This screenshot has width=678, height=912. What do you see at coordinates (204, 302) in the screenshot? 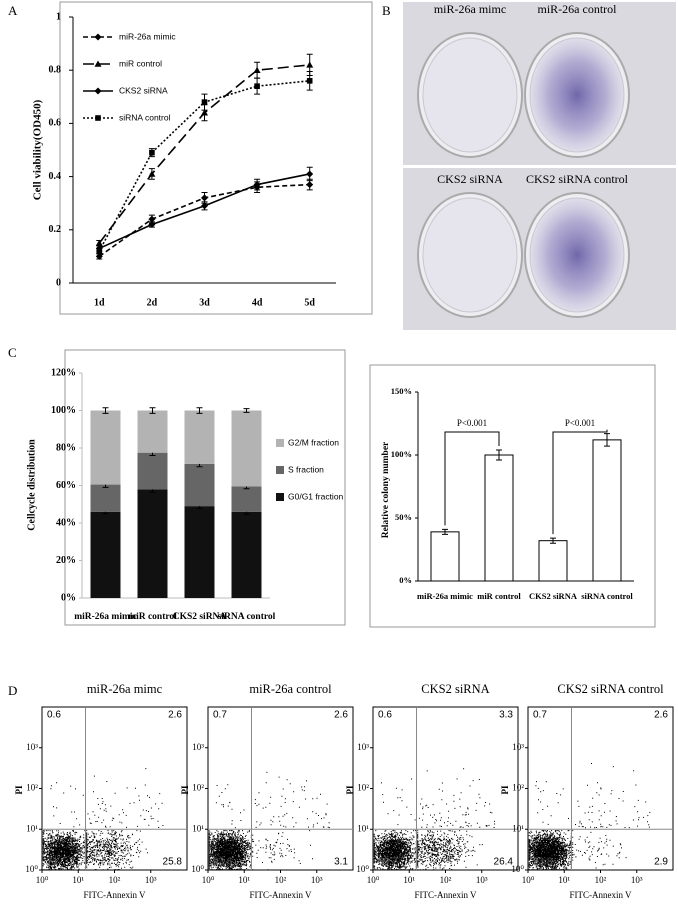
I see `x-tick-label: 3d` at bounding box center [204, 302].